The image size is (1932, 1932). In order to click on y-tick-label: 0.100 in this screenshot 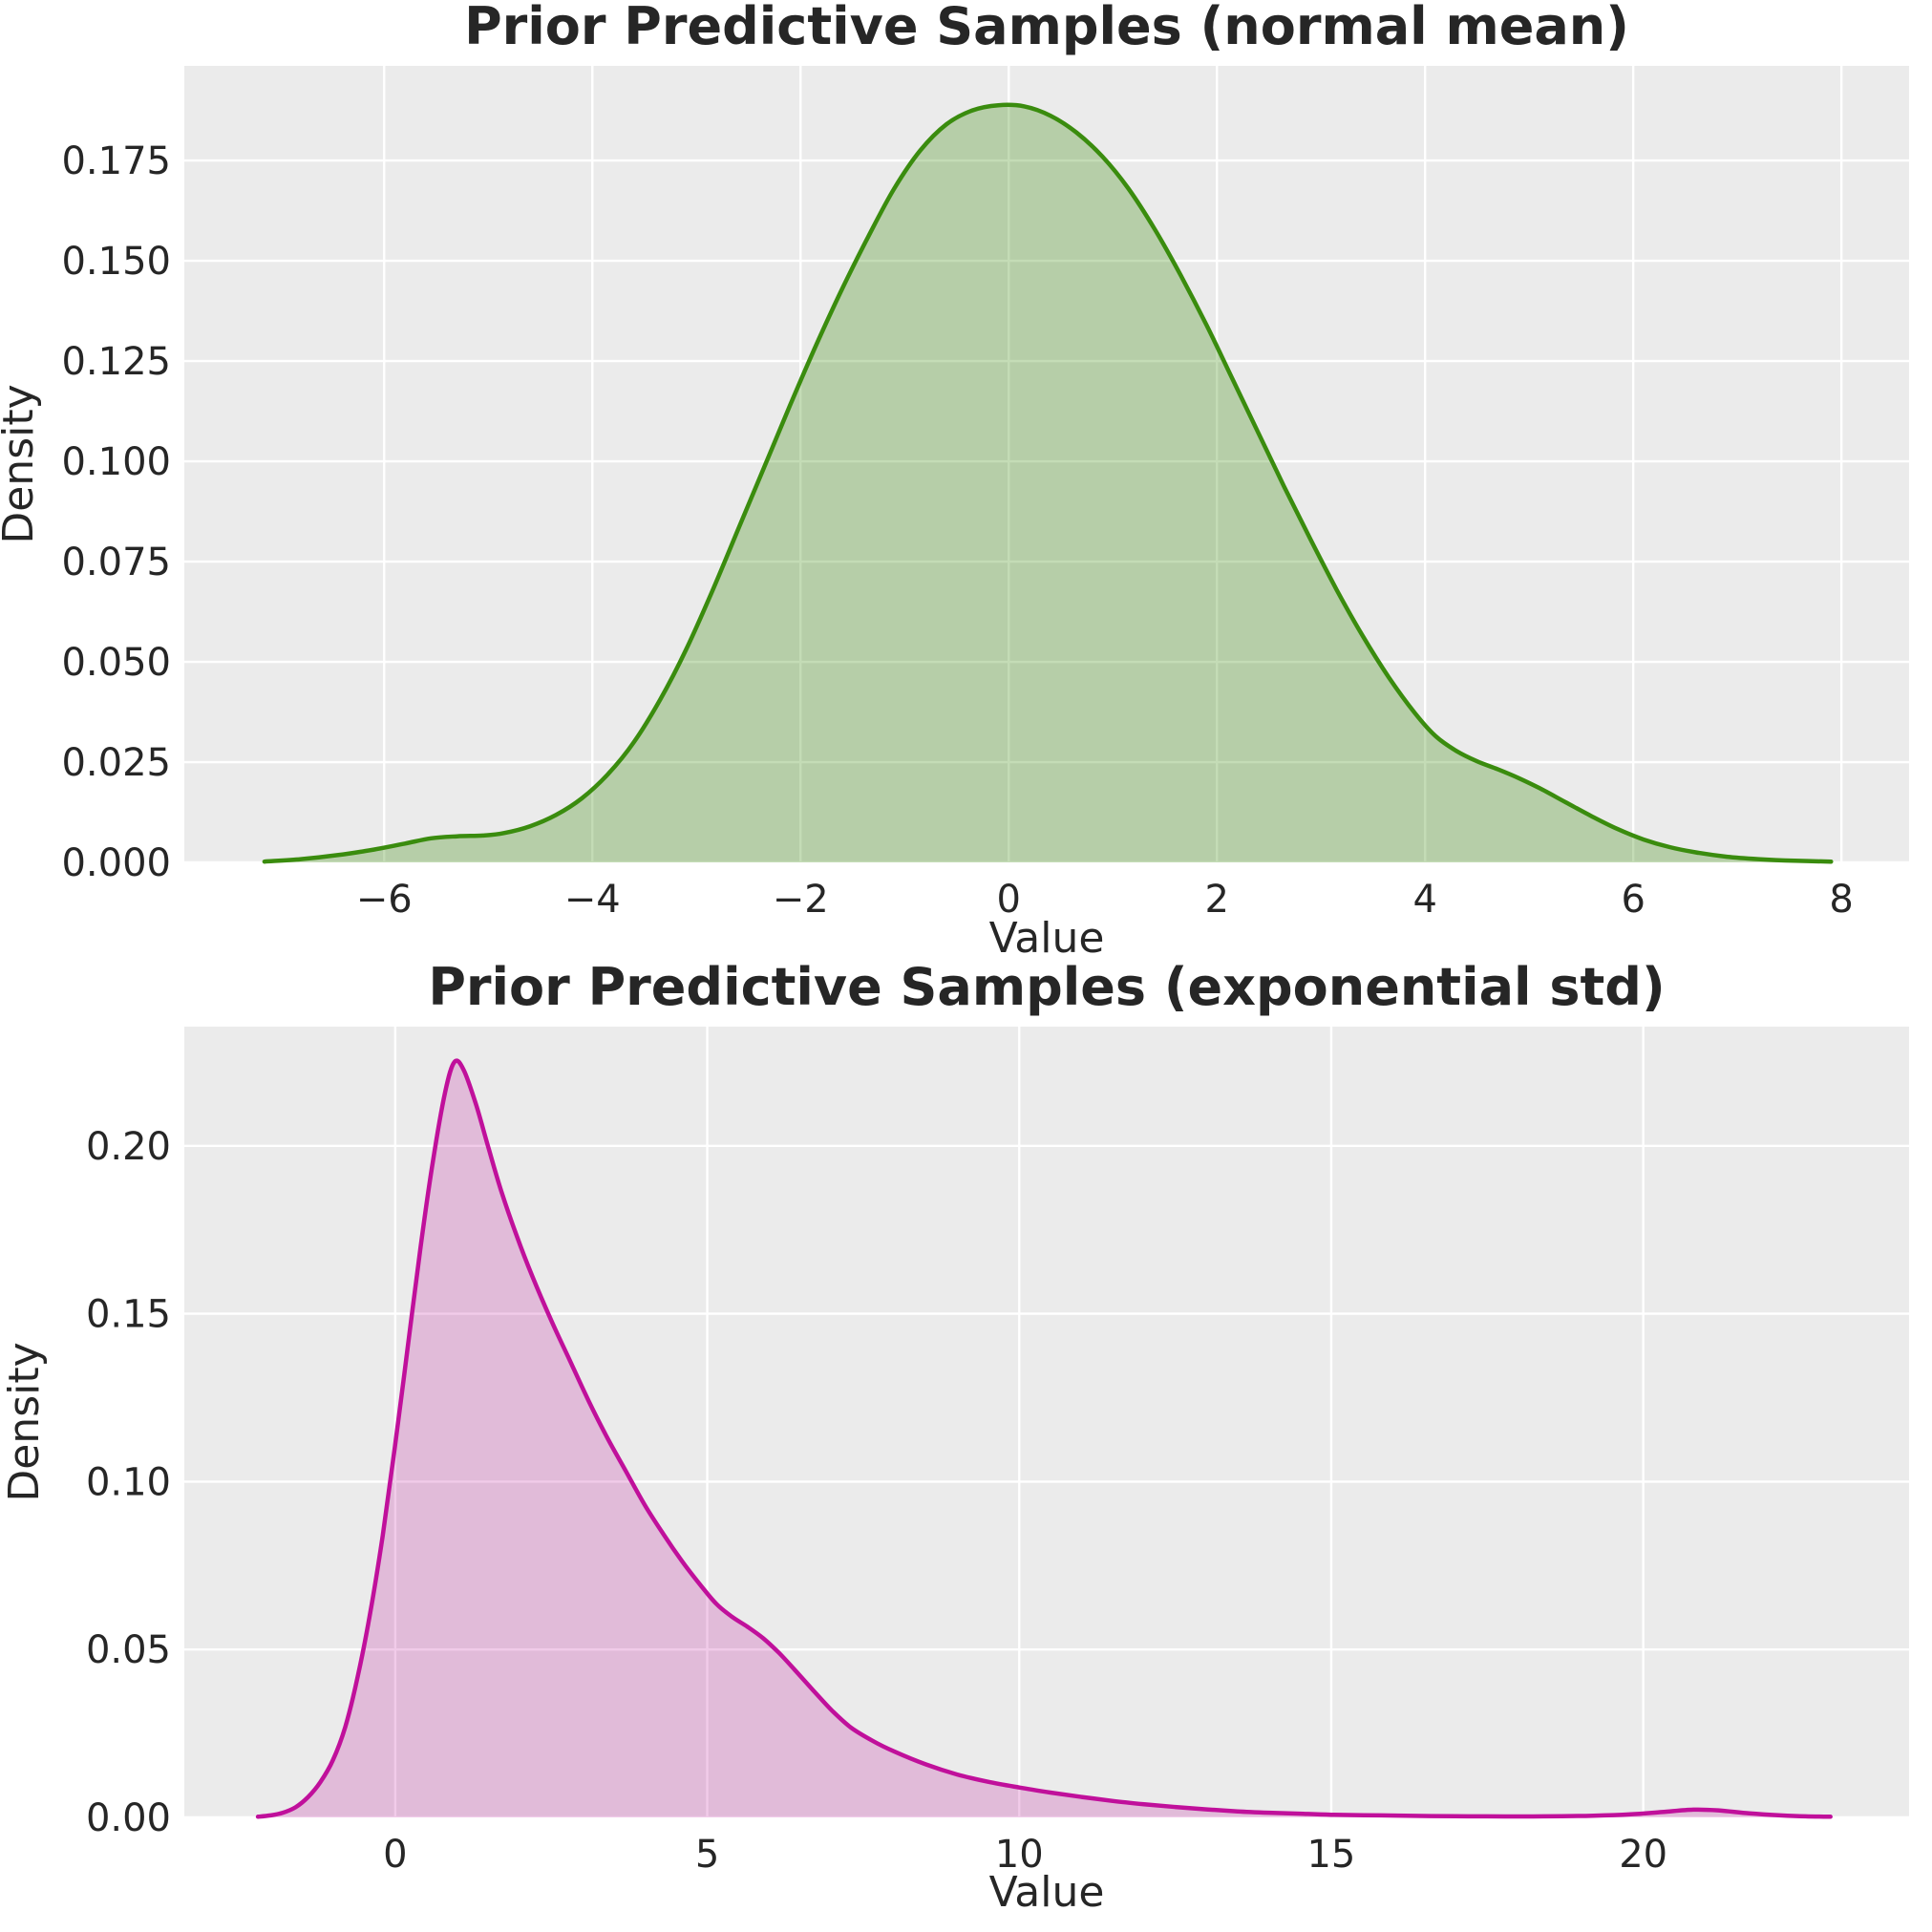, I will do `click(116, 462)`.